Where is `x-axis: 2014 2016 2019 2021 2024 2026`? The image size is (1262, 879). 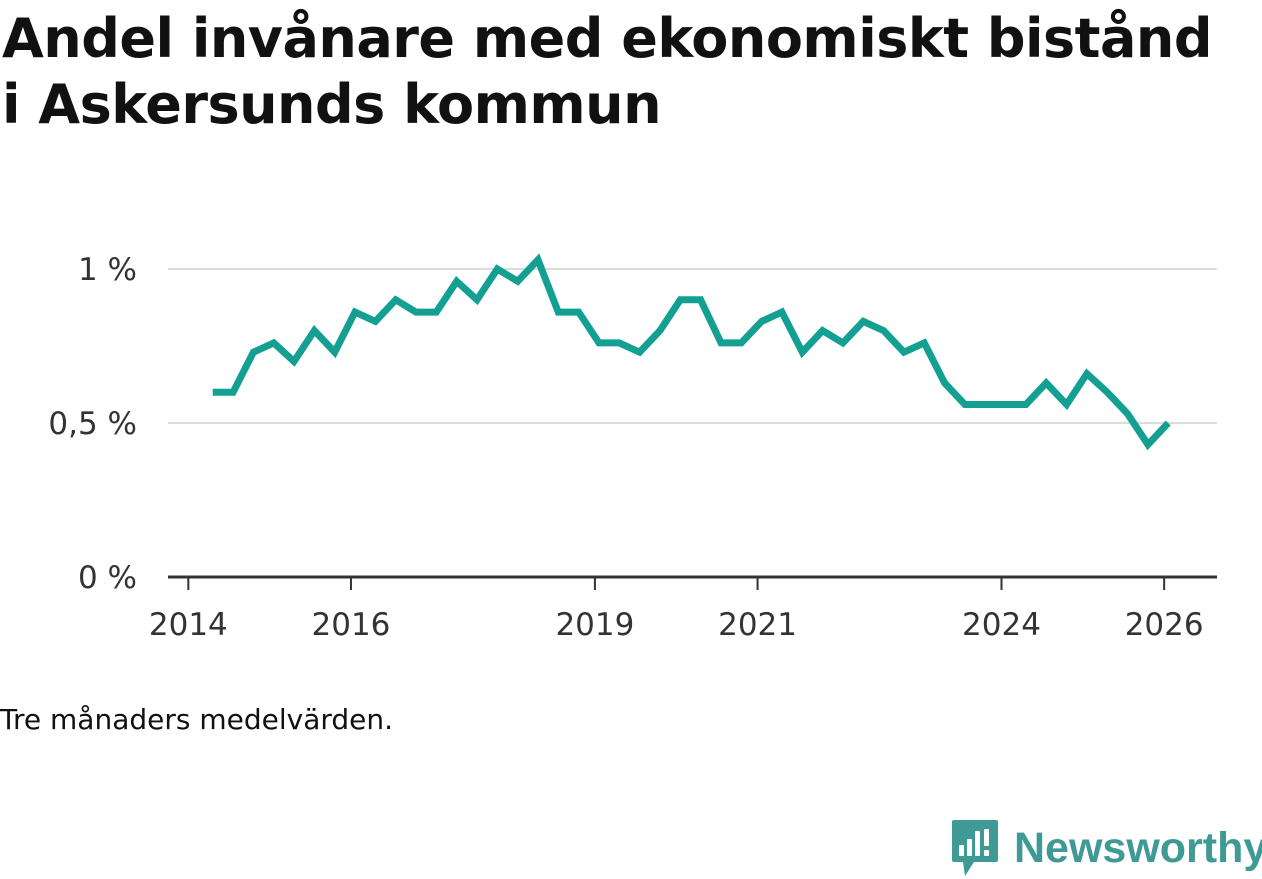 x-axis: 2014 2016 2019 2021 2024 2026 is located at coordinates (683, 609).